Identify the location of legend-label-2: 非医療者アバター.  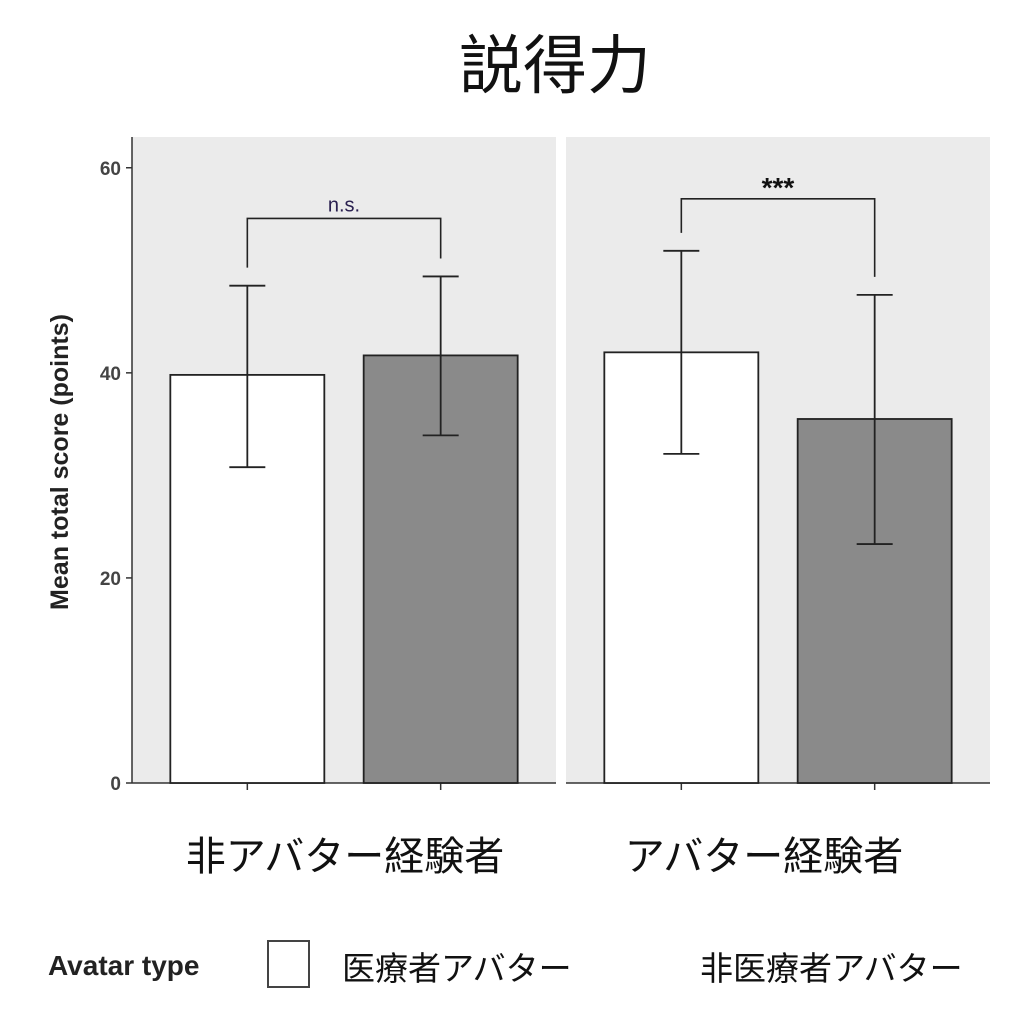
(831, 968).